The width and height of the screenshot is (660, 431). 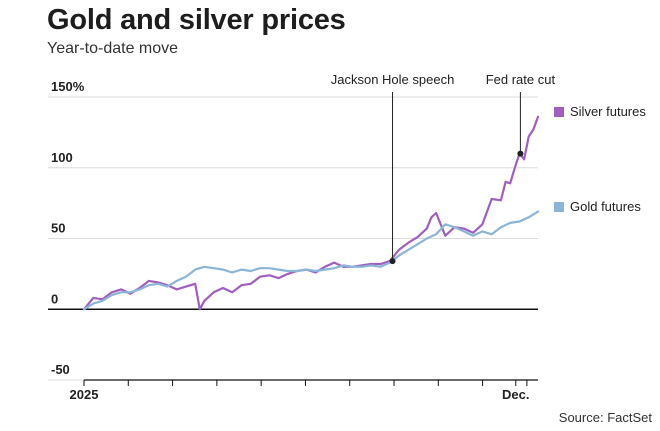 I want to click on y-tick-label: 50, so click(x=58, y=228).